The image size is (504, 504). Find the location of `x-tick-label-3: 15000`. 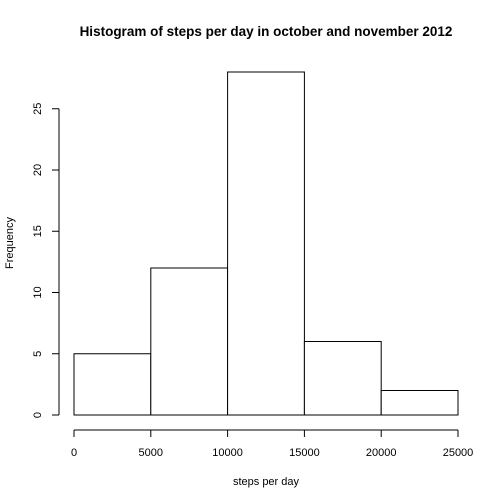

x-tick-label-3: 15000 is located at coordinates (304, 453).